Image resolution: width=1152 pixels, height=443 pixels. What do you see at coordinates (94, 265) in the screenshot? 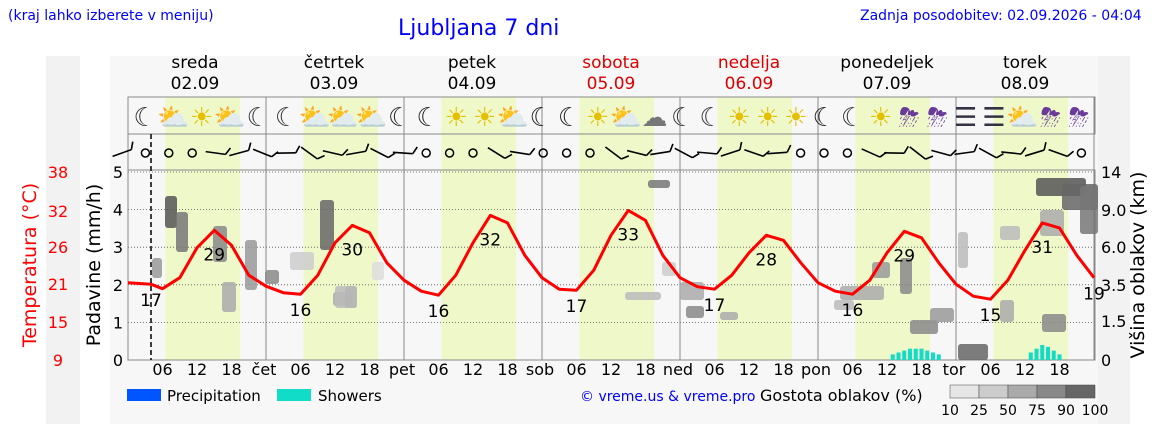
I see `precip-axis-title: Padavine (mm/h)` at bounding box center [94, 265].